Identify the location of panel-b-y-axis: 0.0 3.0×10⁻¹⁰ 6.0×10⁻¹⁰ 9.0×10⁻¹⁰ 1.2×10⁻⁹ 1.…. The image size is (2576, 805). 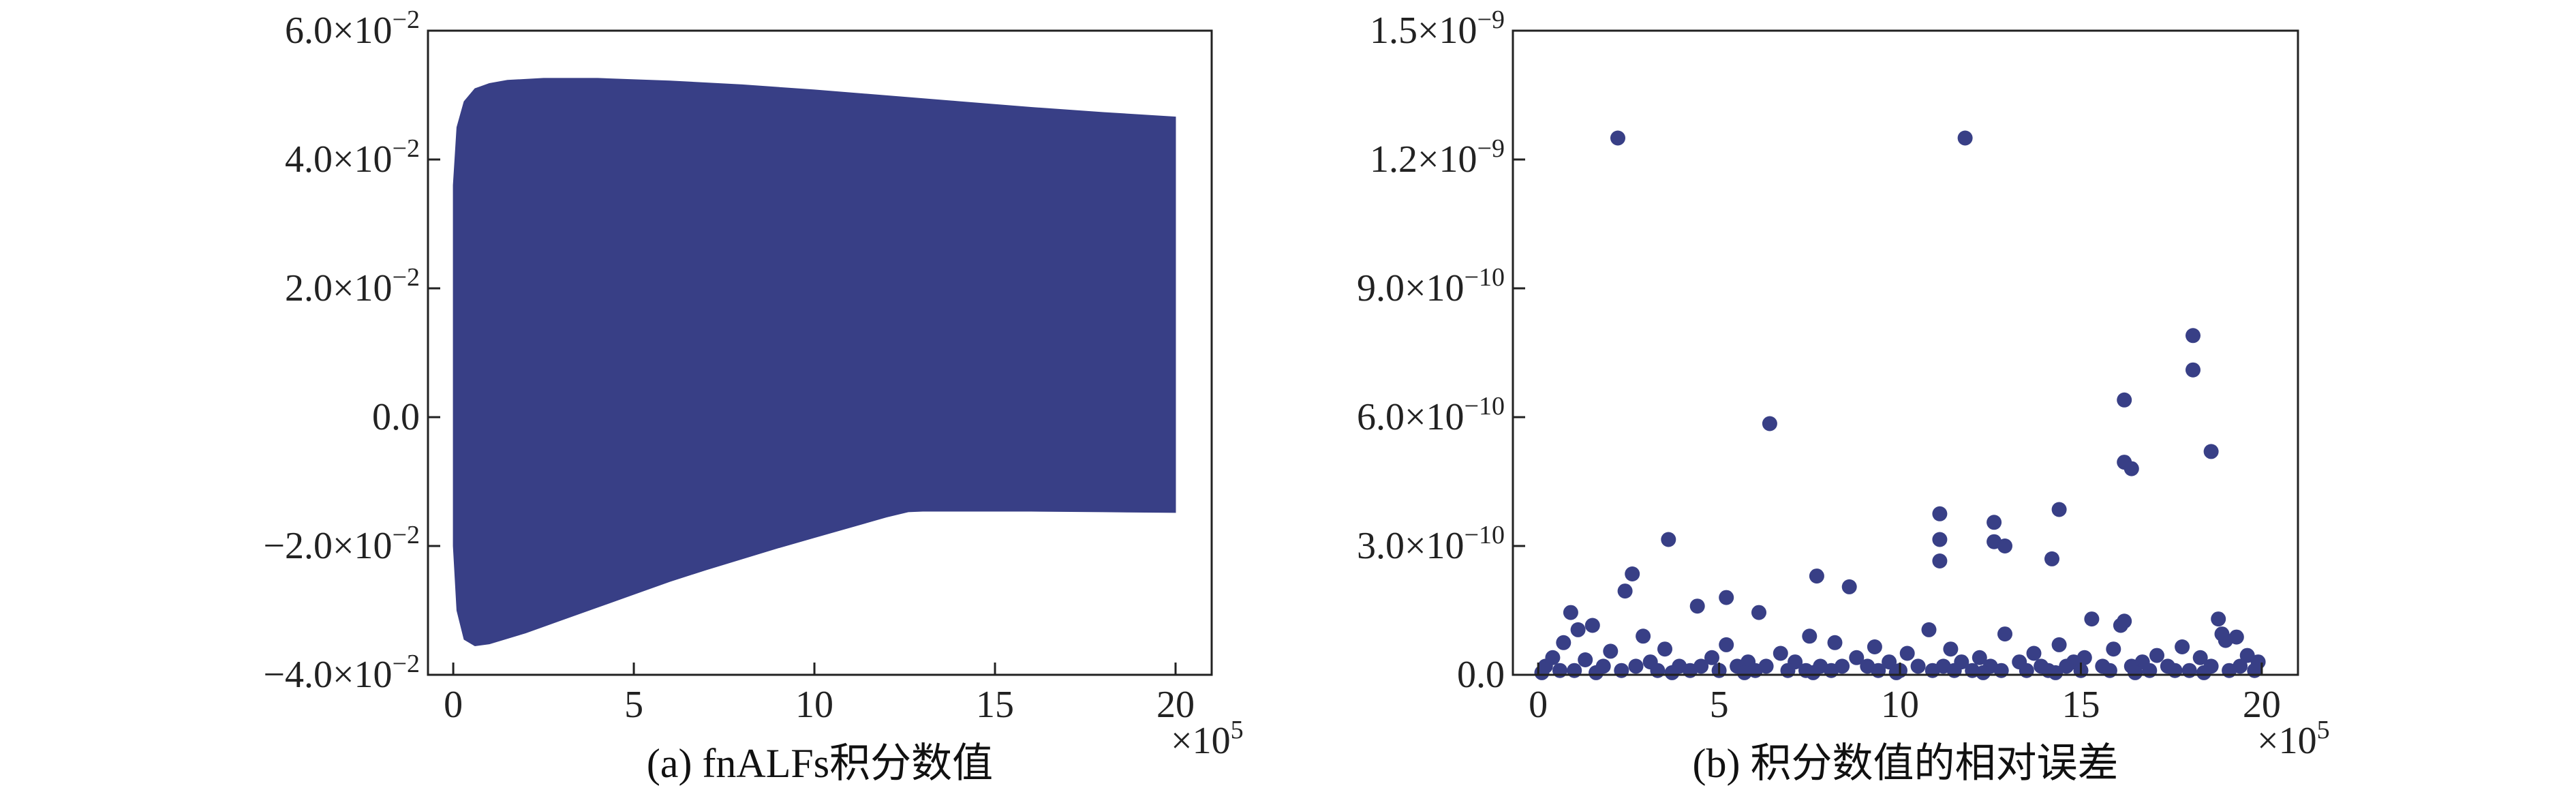
(1441, 350).